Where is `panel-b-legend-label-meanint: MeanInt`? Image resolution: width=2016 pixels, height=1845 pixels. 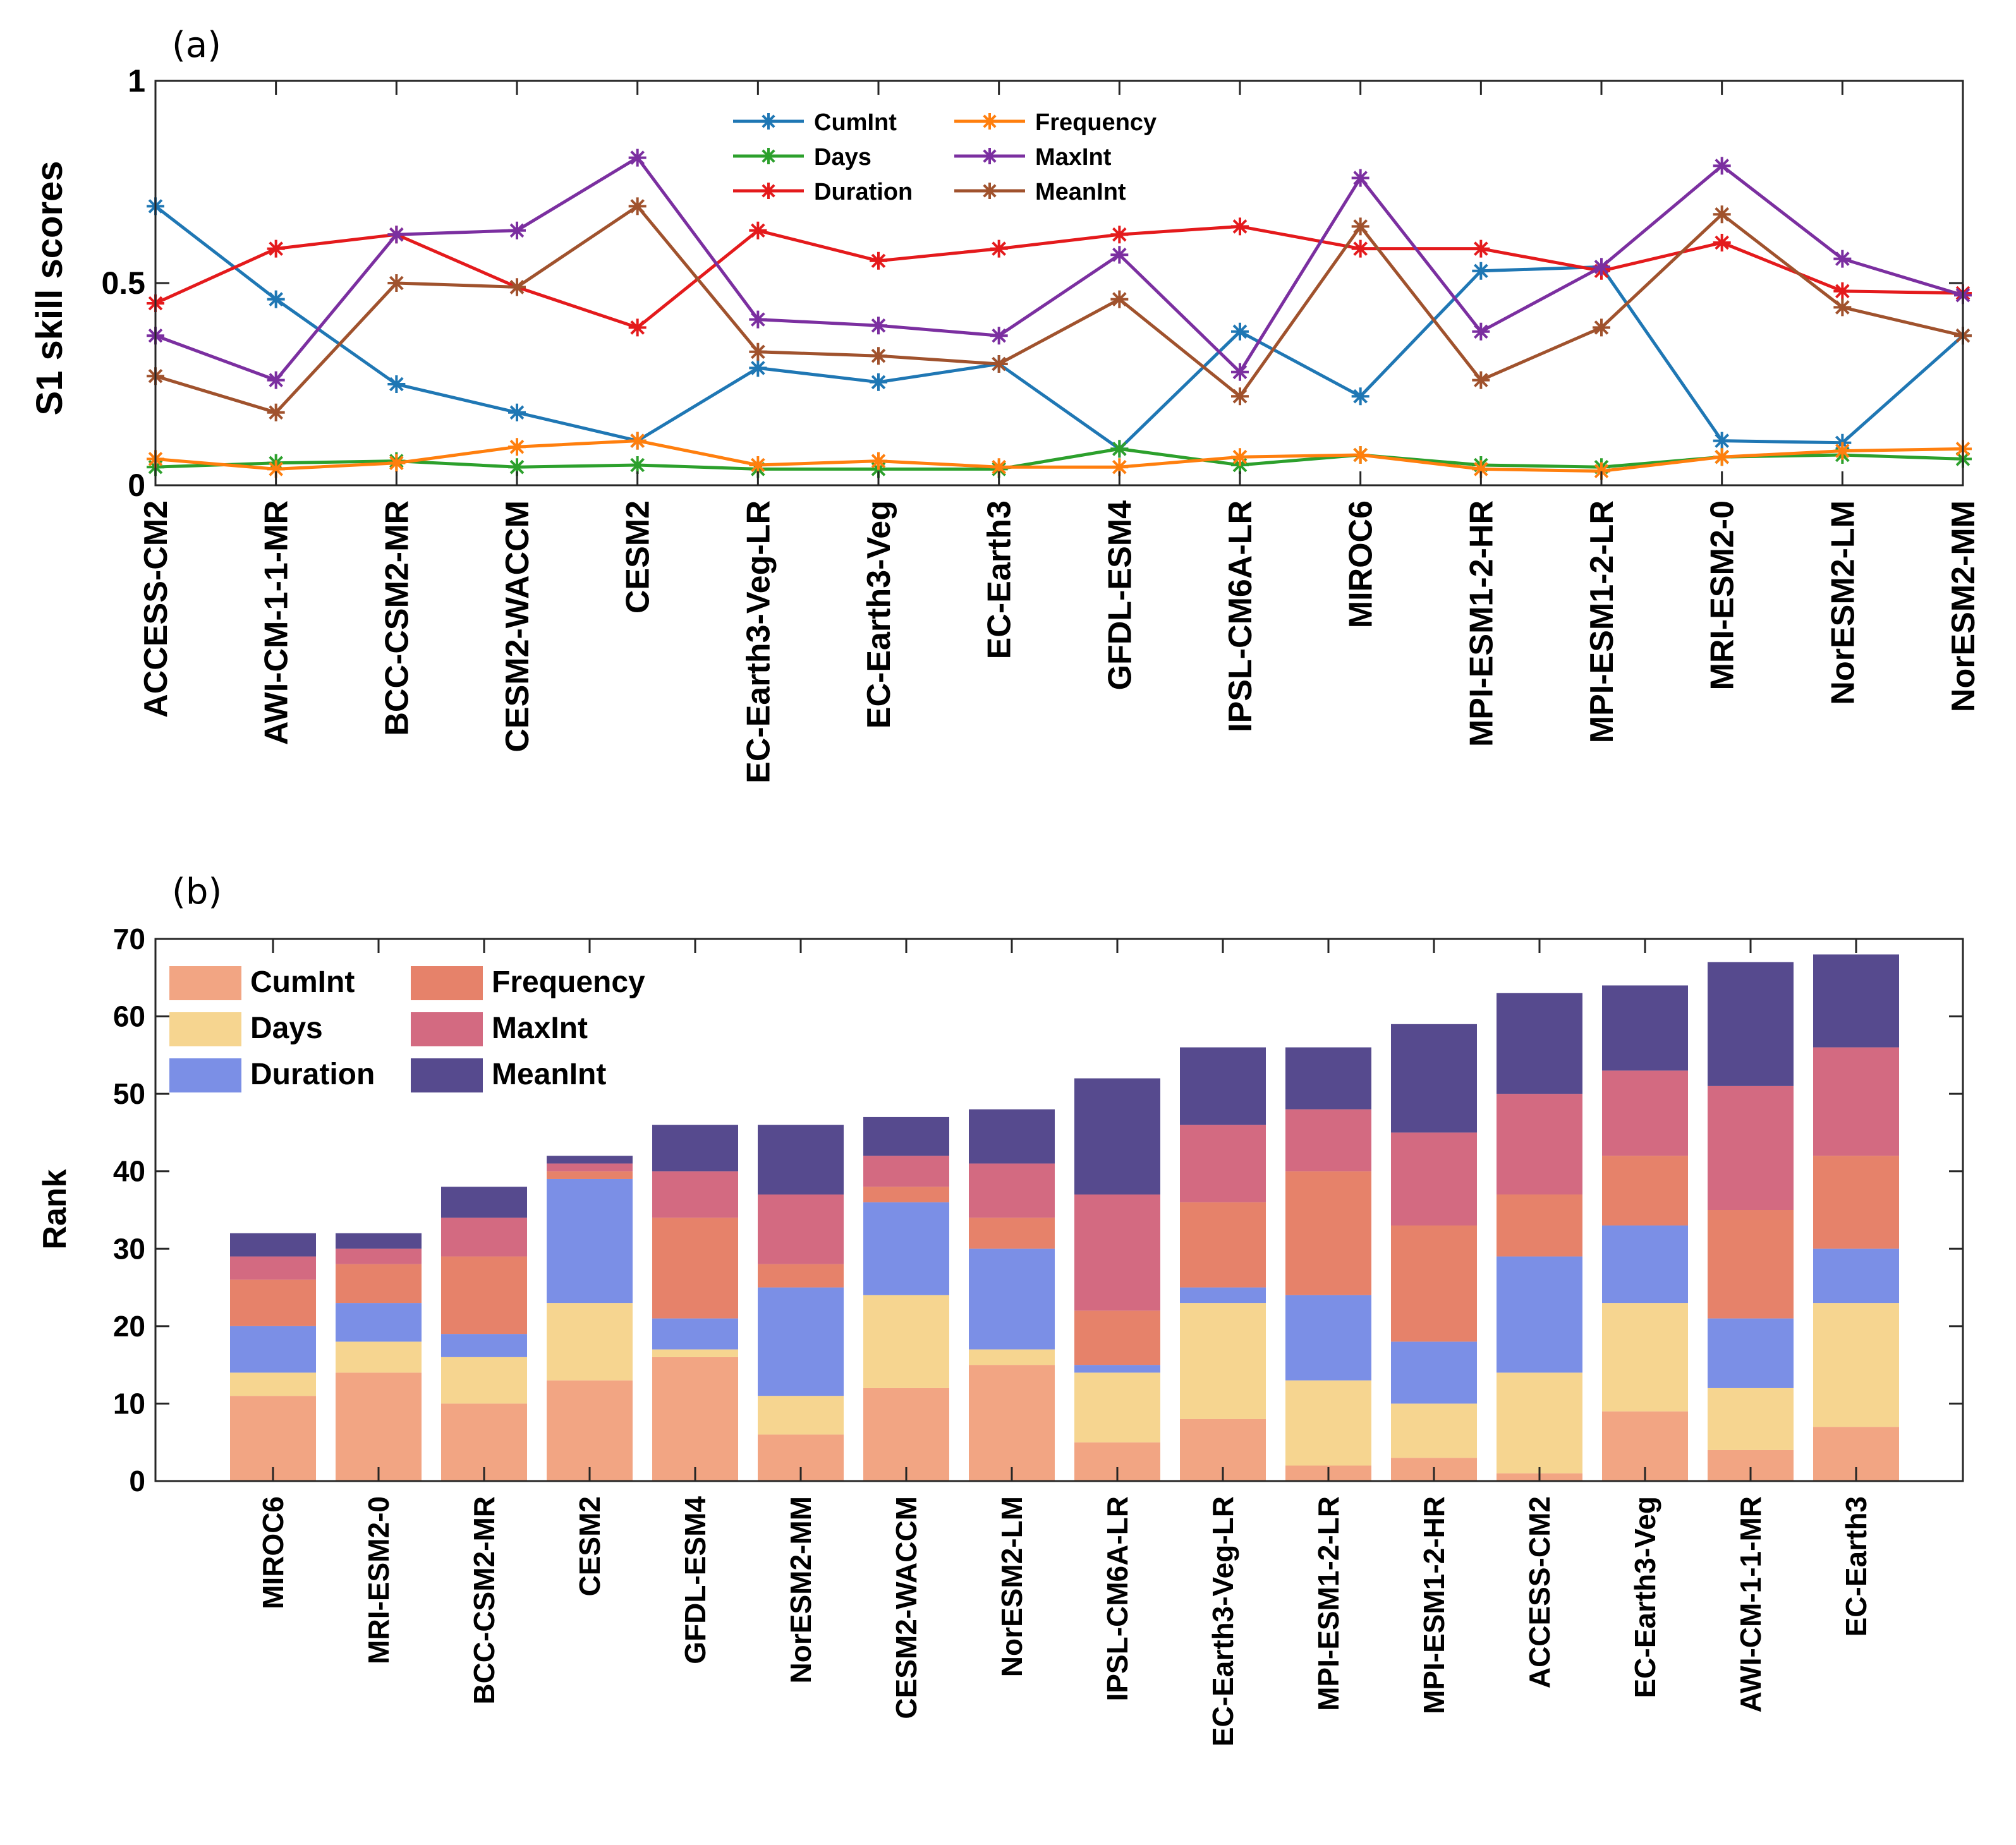 panel-b-legend-label-meanint: MeanInt is located at coordinates (549, 1074).